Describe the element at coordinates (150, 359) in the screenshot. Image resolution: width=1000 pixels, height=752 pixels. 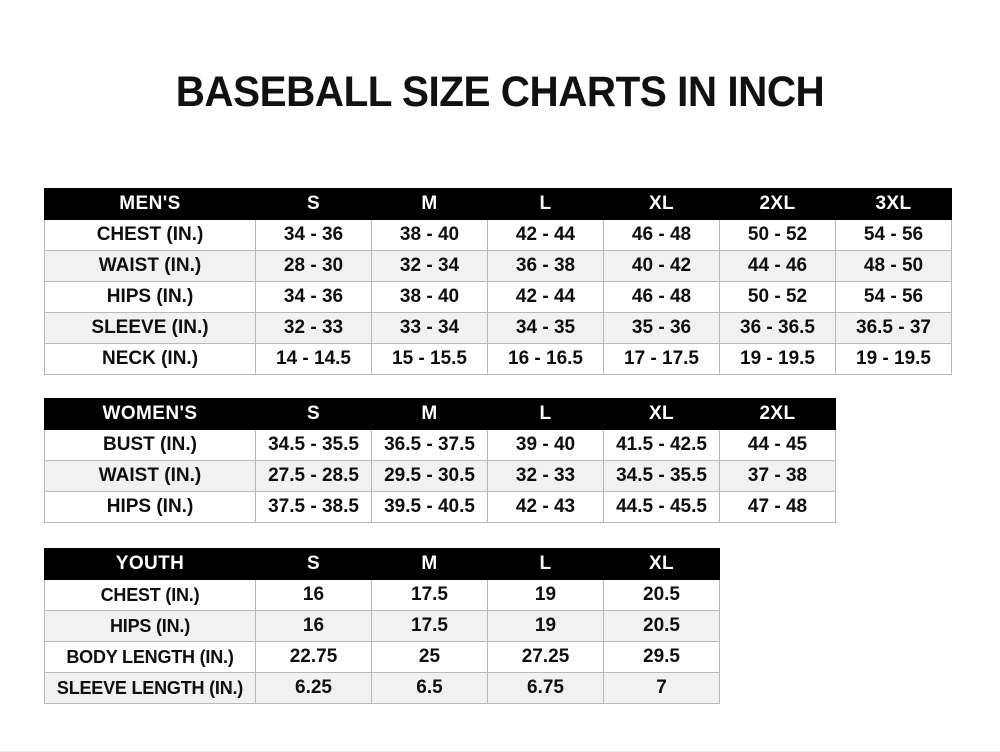
I see `measurement-label: NECK (IN.)` at that location.